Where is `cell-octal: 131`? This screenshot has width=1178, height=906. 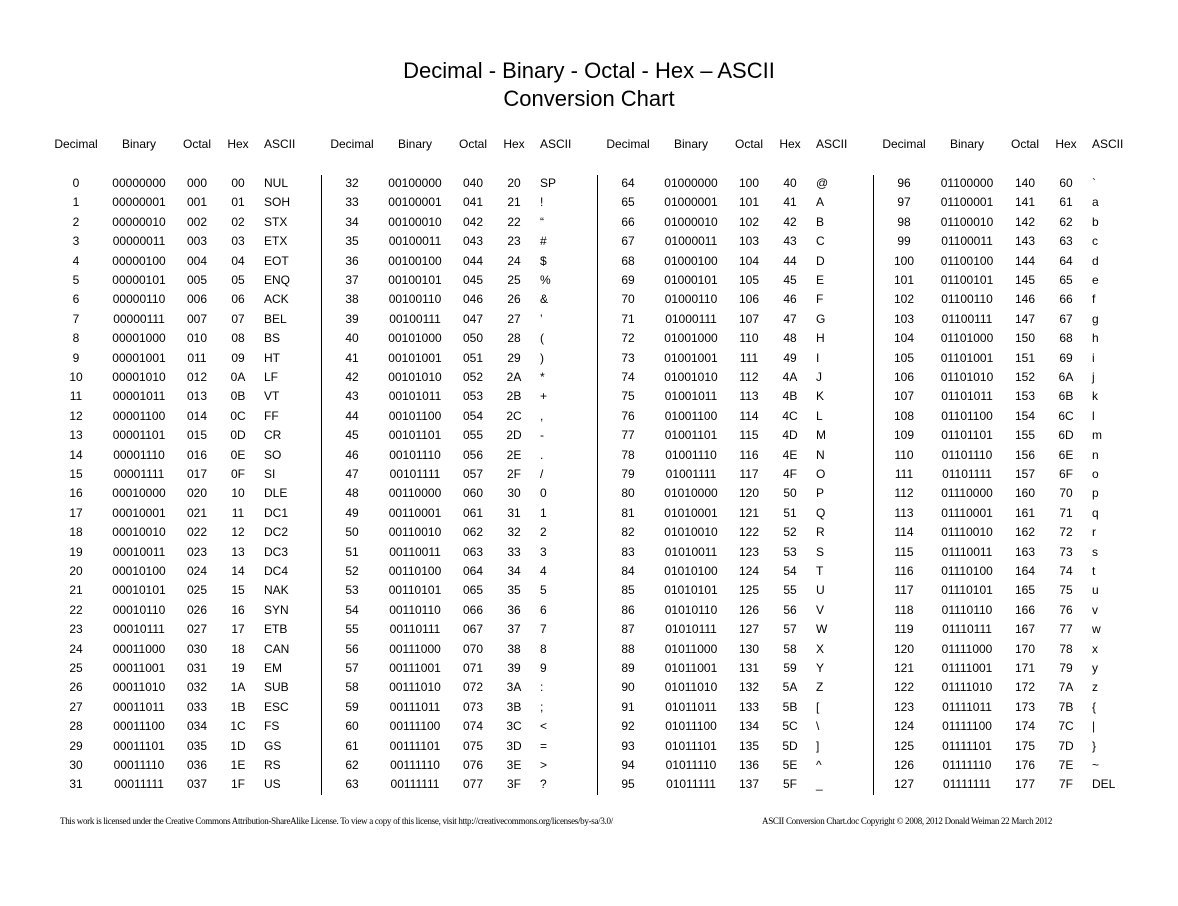
cell-octal: 131 is located at coordinates (749, 668).